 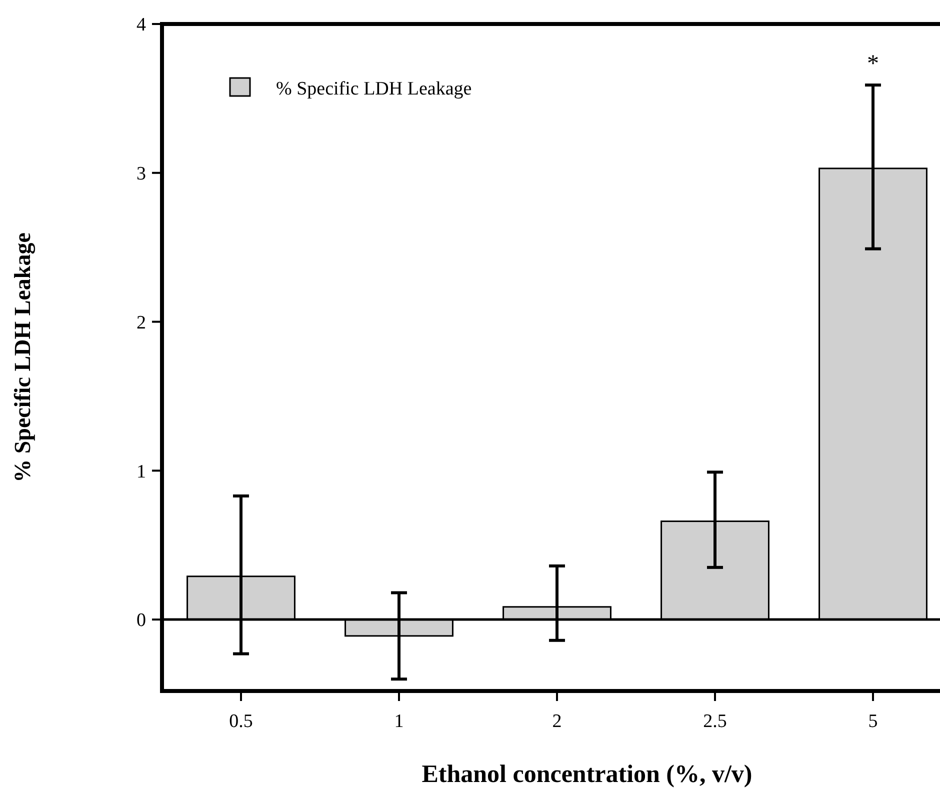 What do you see at coordinates (23, 357) in the screenshot?
I see `y-axis-title: % Specific LDH Leakage` at bounding box center [23, 357].